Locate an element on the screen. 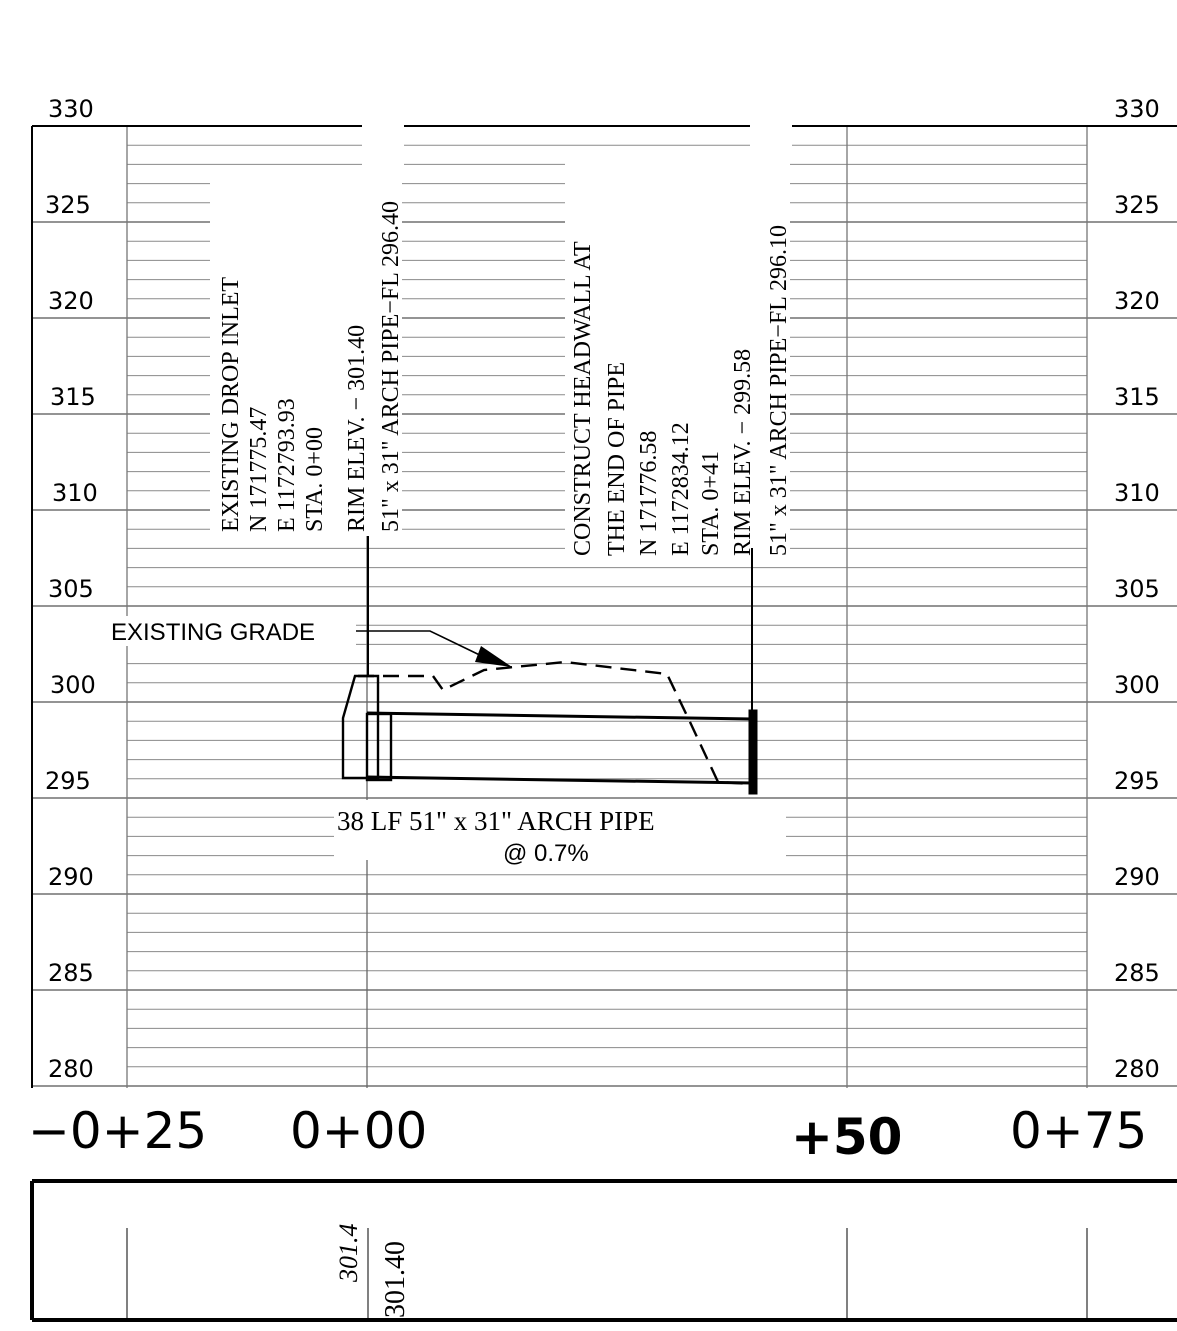 This screenshot has height=1331, width=1177. elev-label-325-right: 325 is located at coordinates (1137, 205).